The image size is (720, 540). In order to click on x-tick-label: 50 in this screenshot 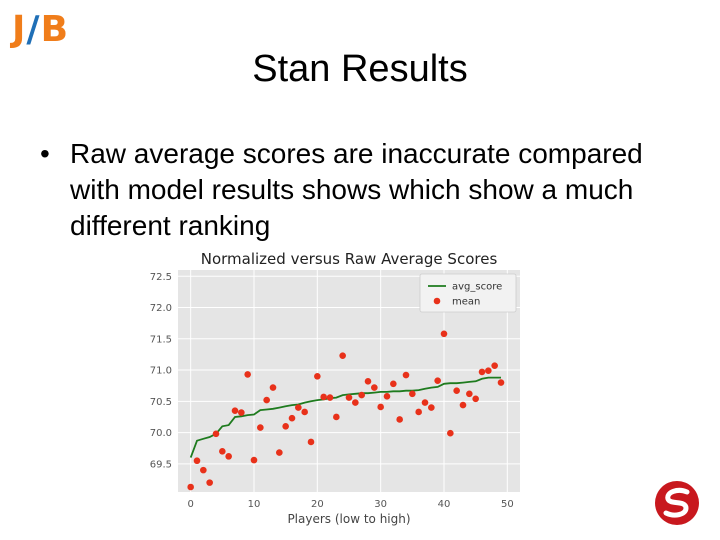, I will do `click(507, 504)`.